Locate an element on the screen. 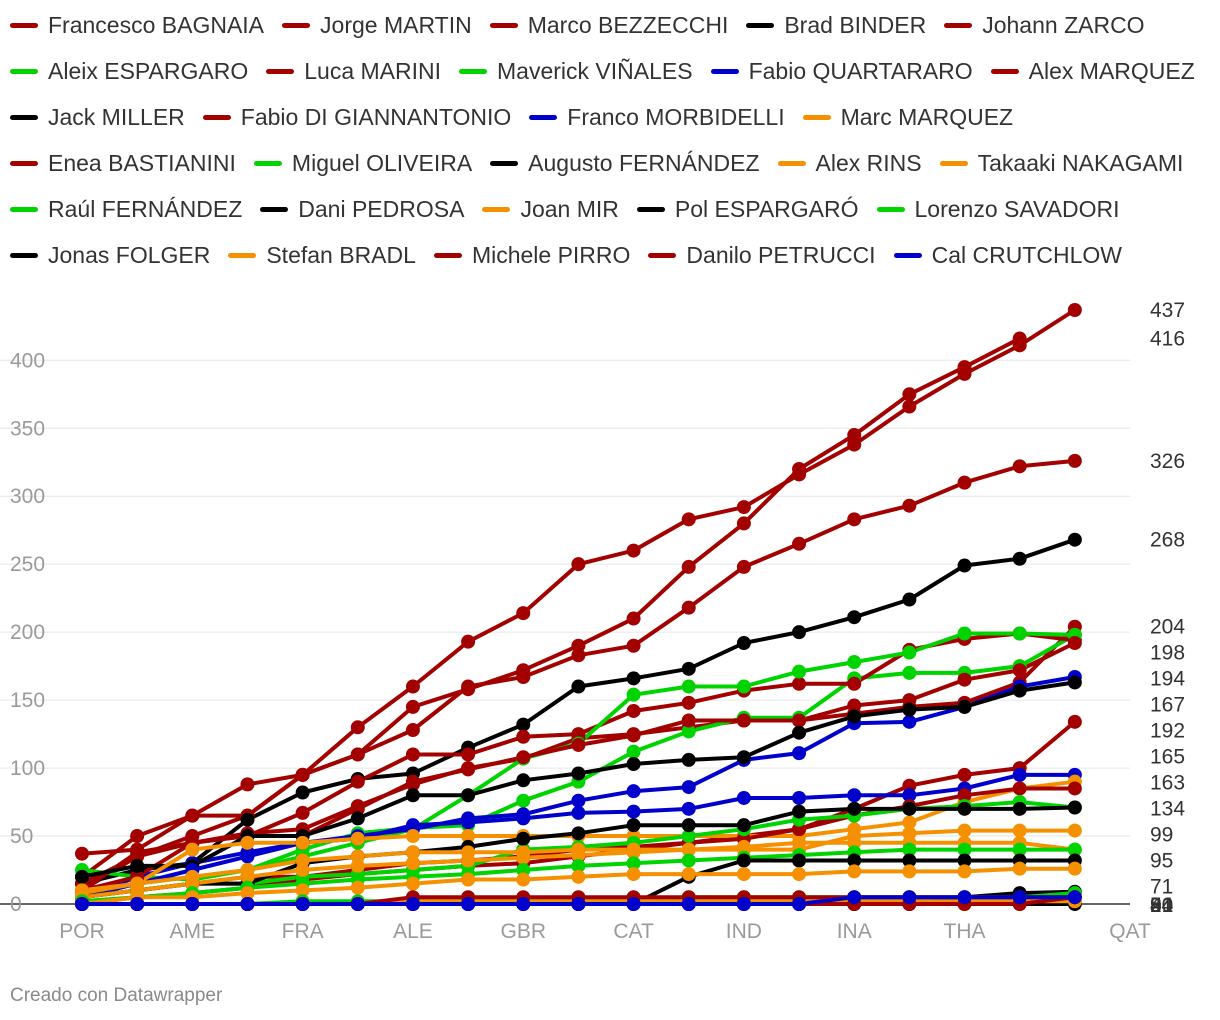 Image resolution: width=1220 pixels, height=1020 pixels. end-value-label: 95 is located at coordinates (1161, 861).